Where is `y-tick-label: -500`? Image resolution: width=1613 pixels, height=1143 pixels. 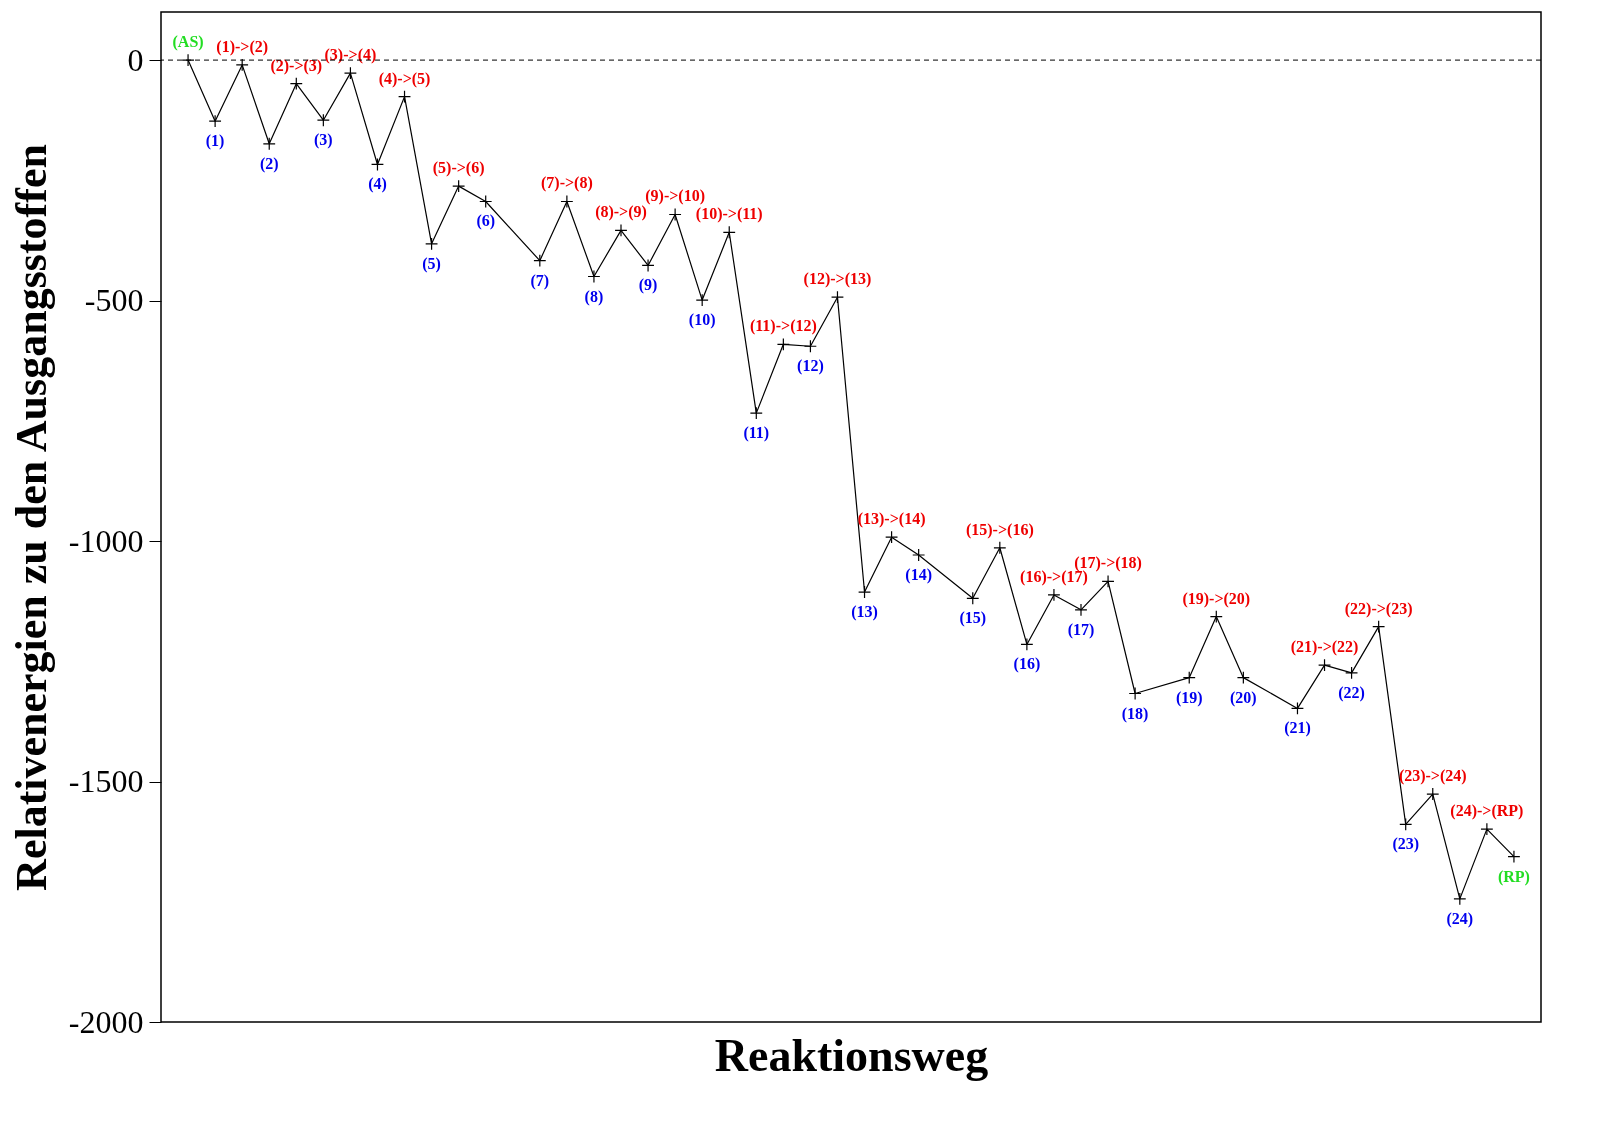 y-tick-label: -500 is located at coordinates (114, 300).